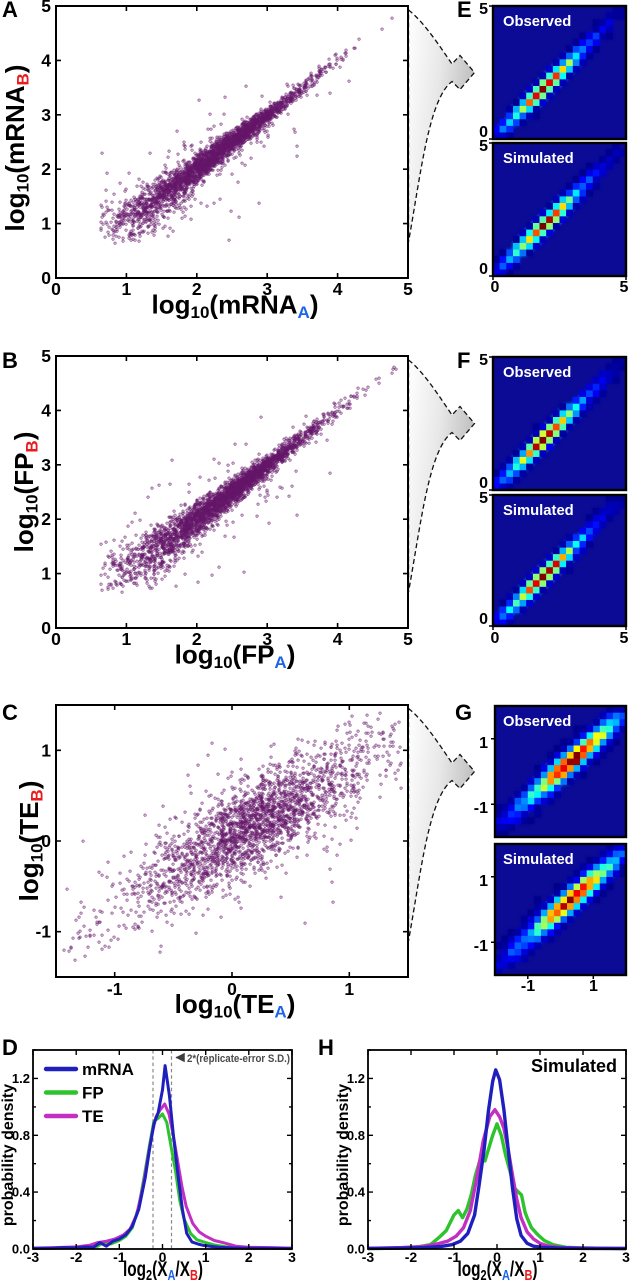 This screenshot has height=1280, width=630. I want to click on svg-text: F, so click(463, 360).